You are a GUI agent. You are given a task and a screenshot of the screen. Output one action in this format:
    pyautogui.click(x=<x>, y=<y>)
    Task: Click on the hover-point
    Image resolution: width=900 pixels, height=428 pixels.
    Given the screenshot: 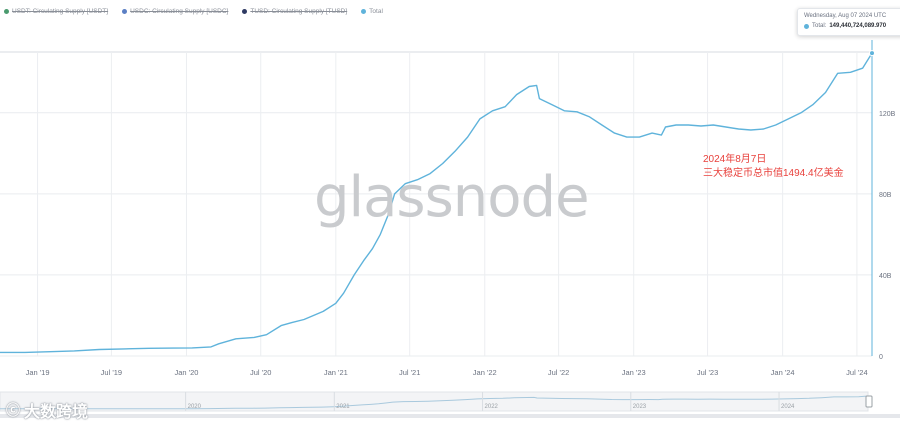 What is the action you would take?
    pyautogui.click(x=872, y=53)
    